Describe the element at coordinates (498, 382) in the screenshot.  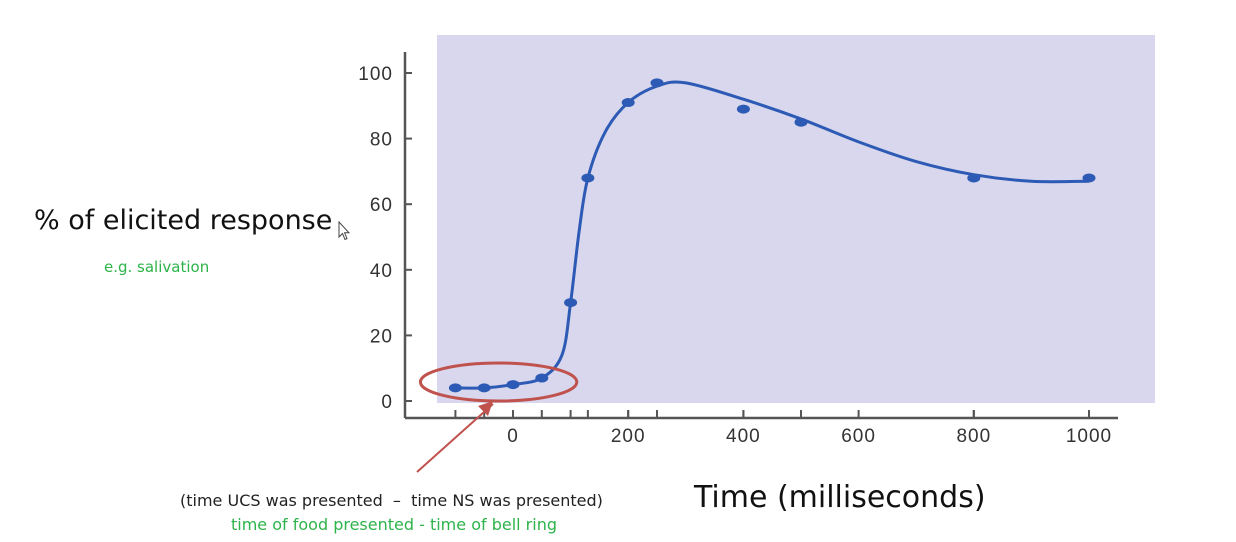
I see `highlight-ellipse` at that location.